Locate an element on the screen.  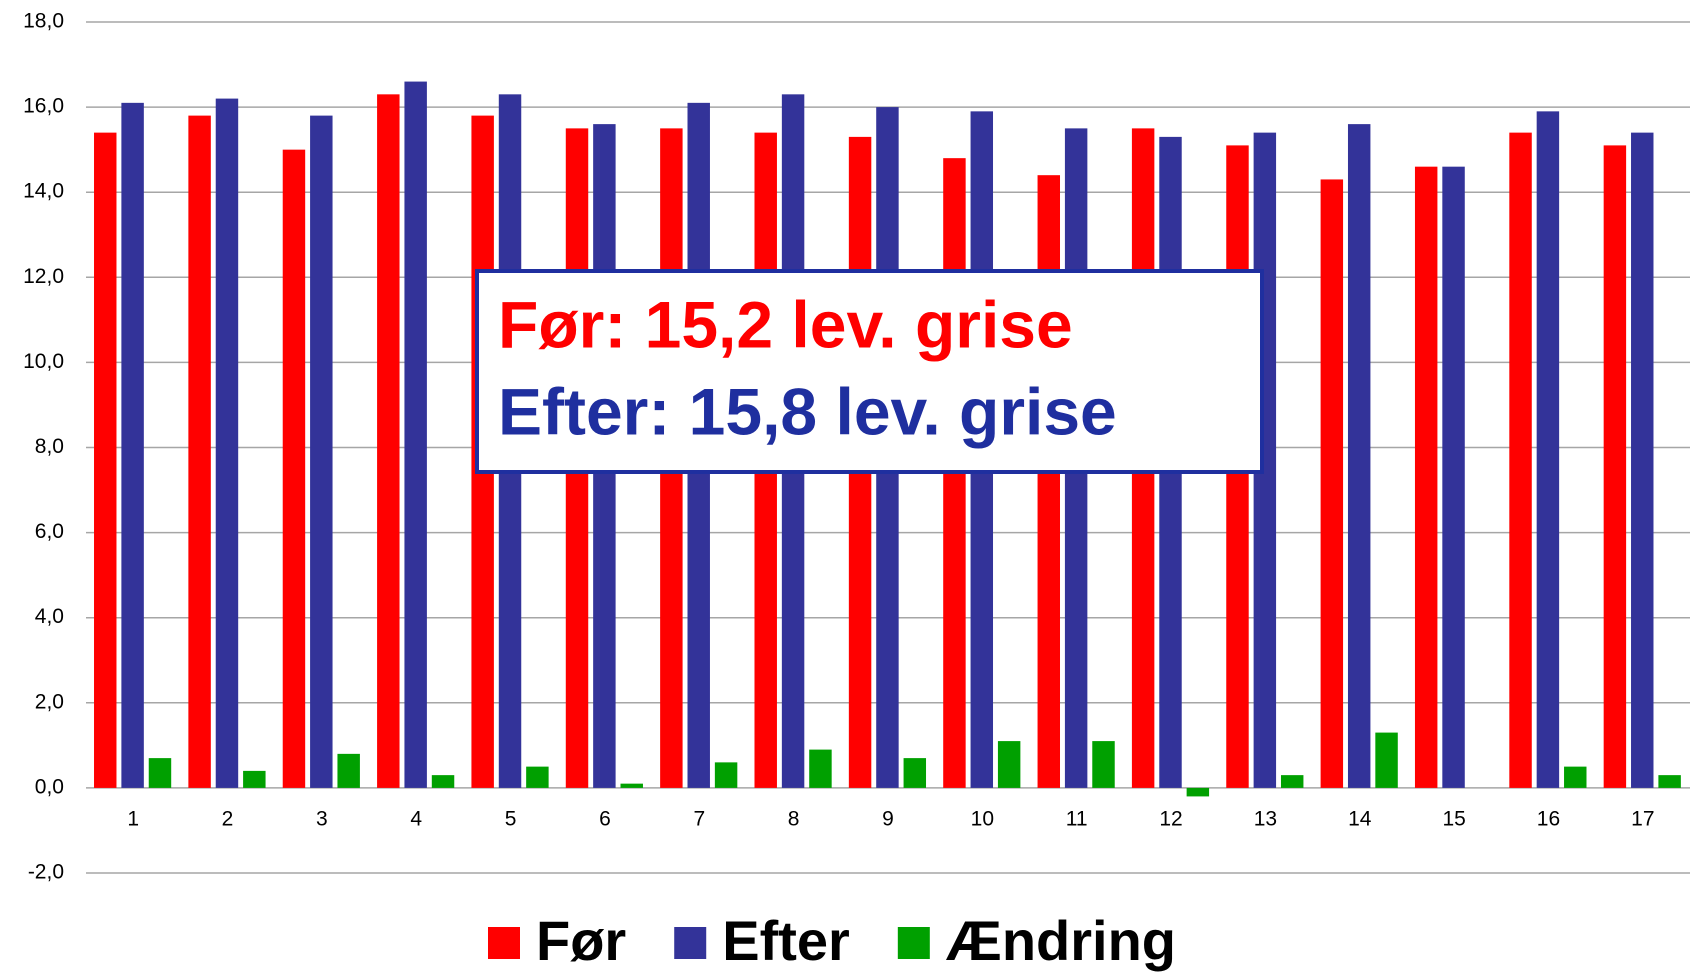
y-tick-label: 16,0 is located at coordinates (43, 106).